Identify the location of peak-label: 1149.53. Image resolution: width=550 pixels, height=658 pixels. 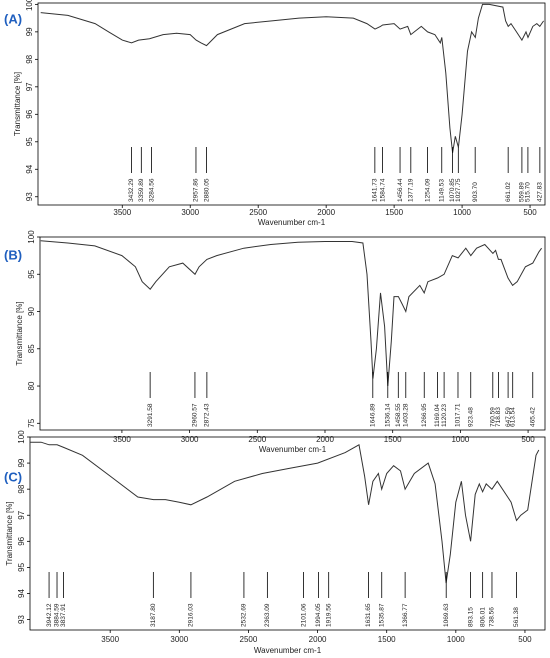
(441, 190).